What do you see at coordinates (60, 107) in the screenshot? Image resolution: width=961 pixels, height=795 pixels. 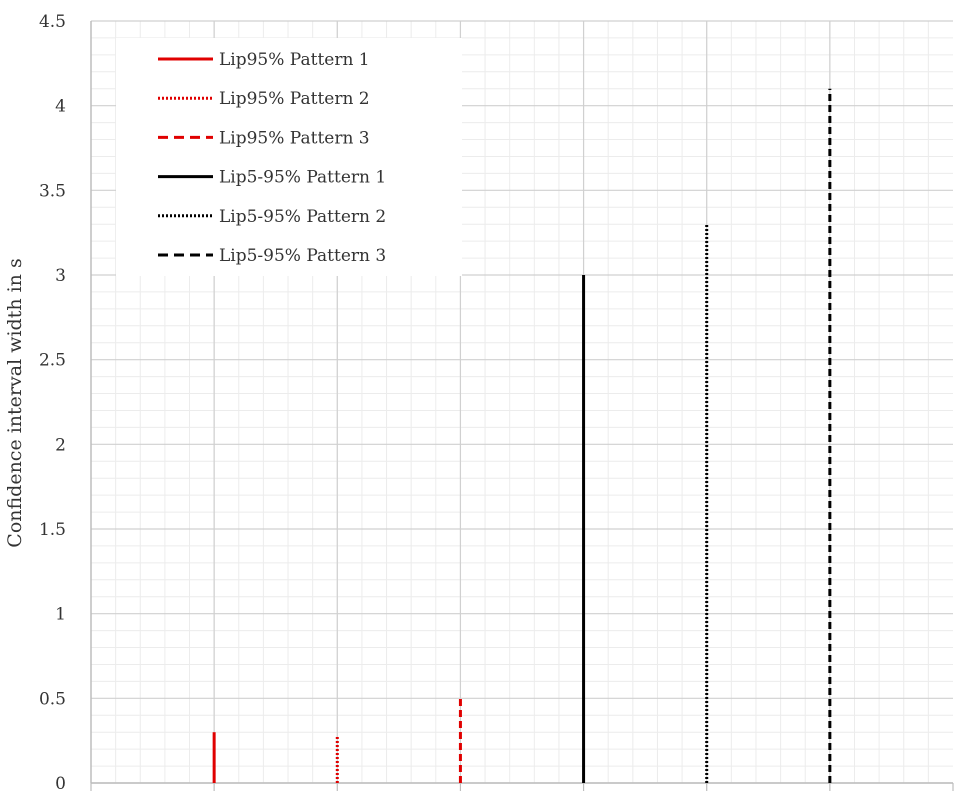 I see `y-tick-label: 4` at bounding box center [60, 107].